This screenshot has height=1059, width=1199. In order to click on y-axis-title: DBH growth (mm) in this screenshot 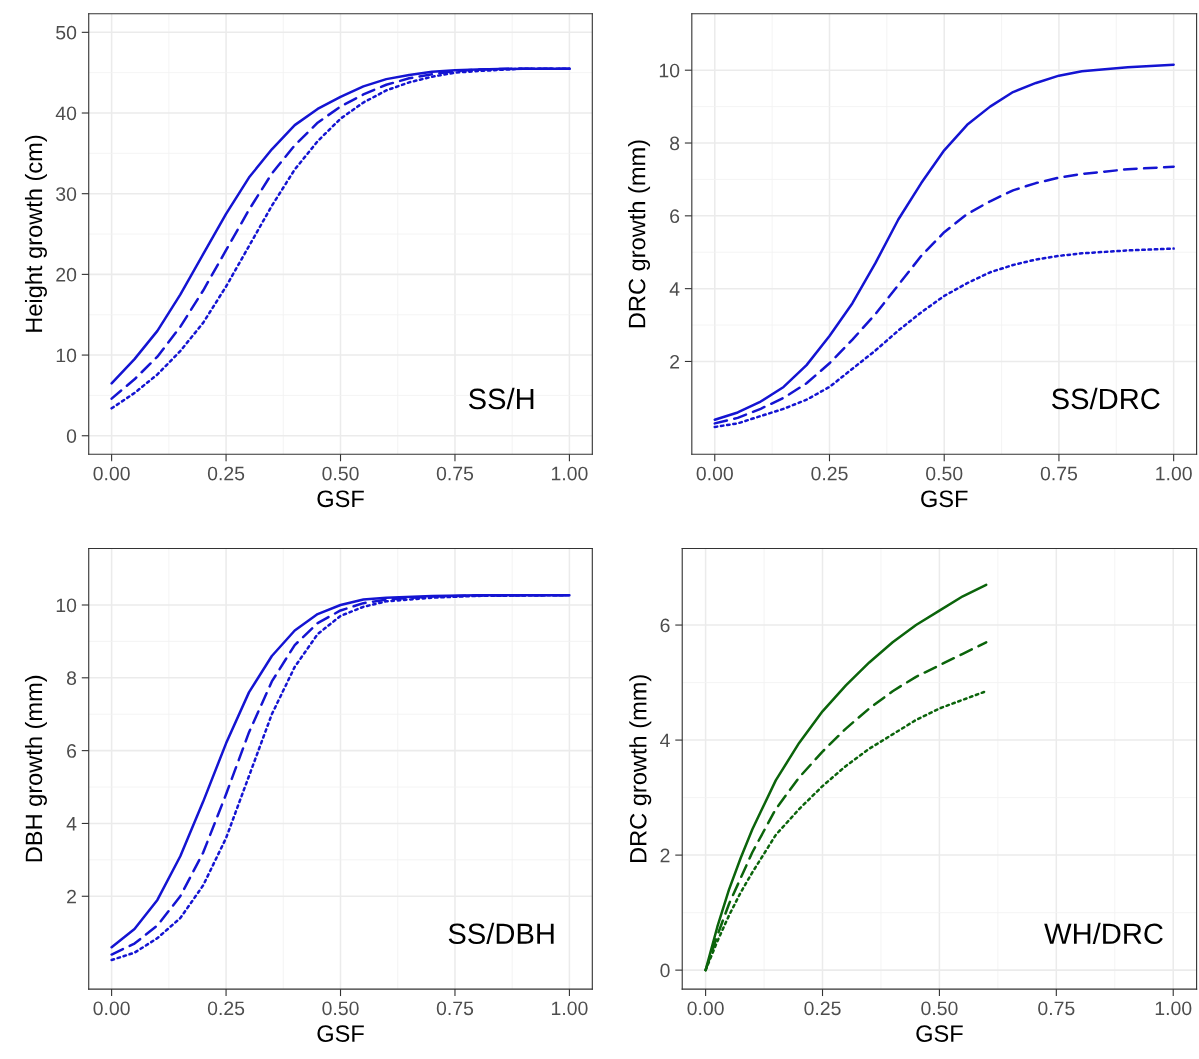, I will do `click(35, 768)`.